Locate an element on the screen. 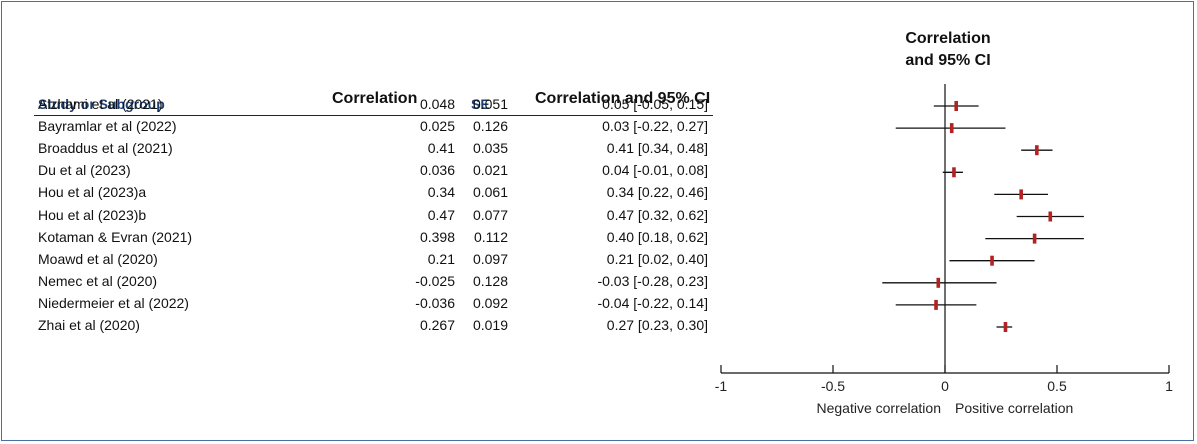  se-value: 0.126 is located at coordinates (490, 126).